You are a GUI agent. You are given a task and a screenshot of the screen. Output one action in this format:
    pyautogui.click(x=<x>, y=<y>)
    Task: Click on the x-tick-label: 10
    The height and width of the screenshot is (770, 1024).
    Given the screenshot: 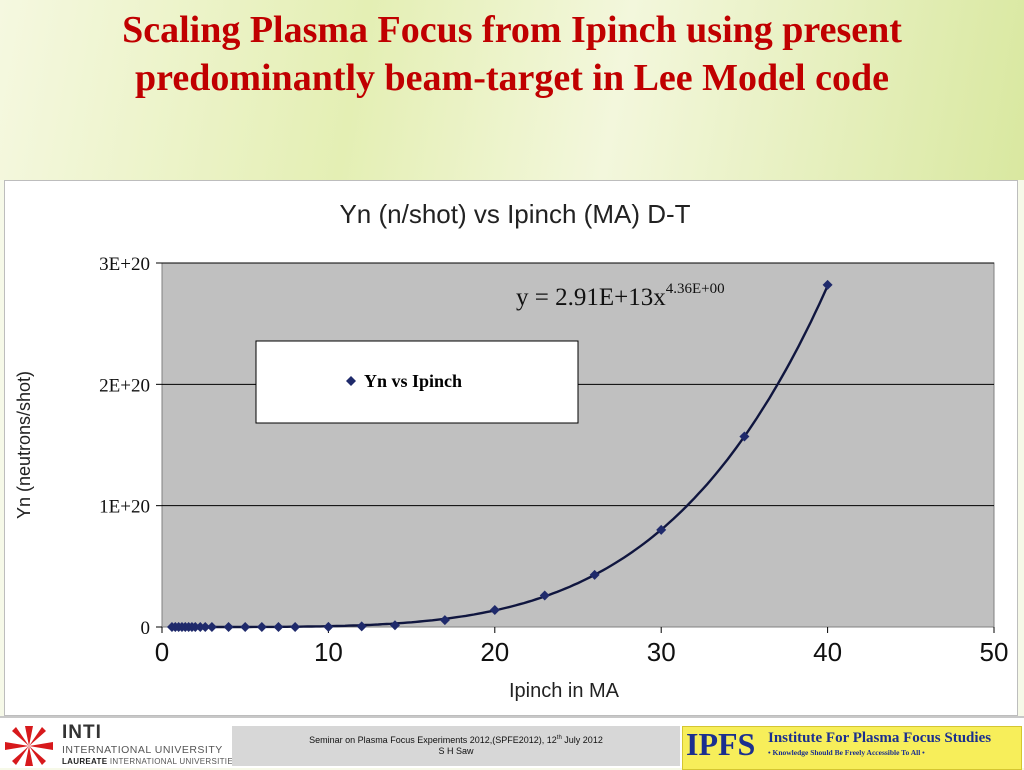 What is the action you would take?
    pyautogui.click(x=328, y=652)
    